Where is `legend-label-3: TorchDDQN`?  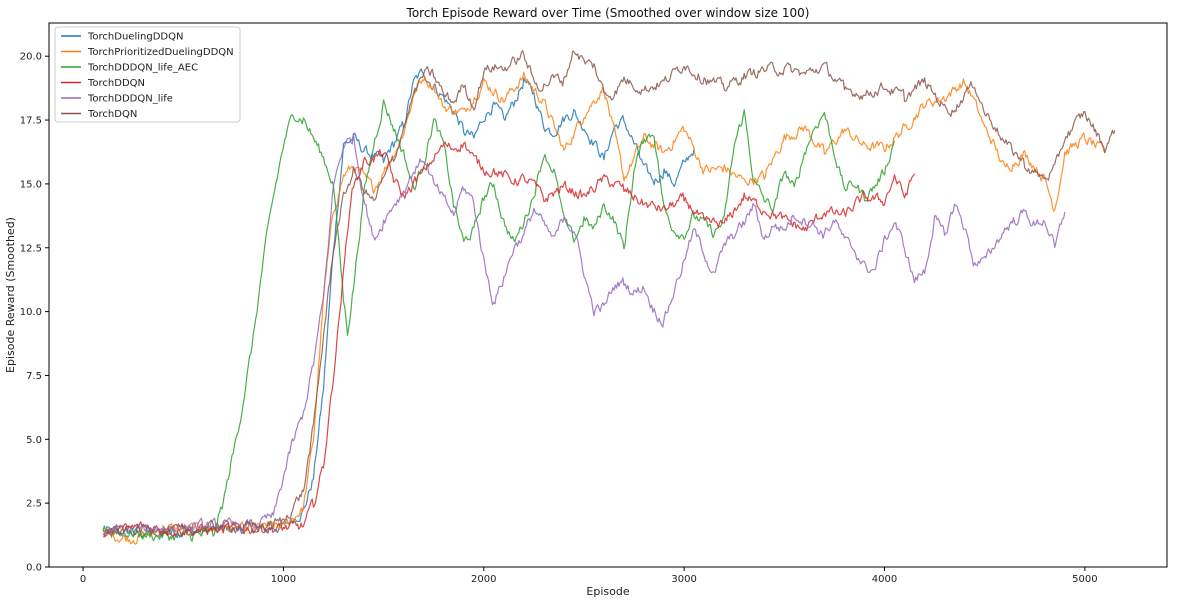
legend-label-3: TorchDDQN is located at coordinates (116, 83).